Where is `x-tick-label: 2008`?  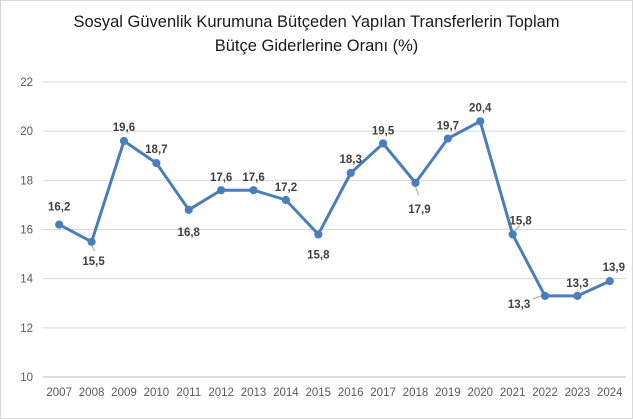
x-tick-label: 2008 is located at coordinates (92, 393).